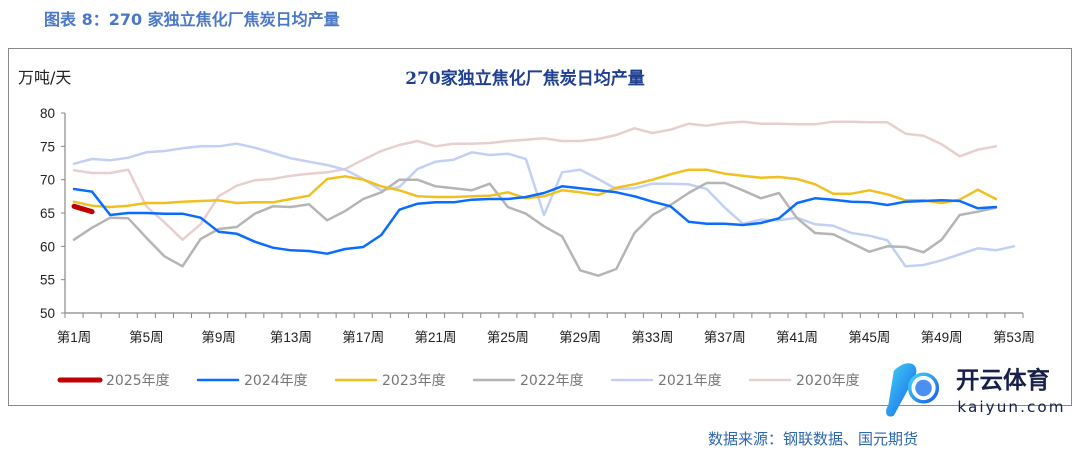  What do you see at coordinates (218, 337) in the screenshot?
I see `x-tick-label: 第9周` at bounding box center [218, 337].